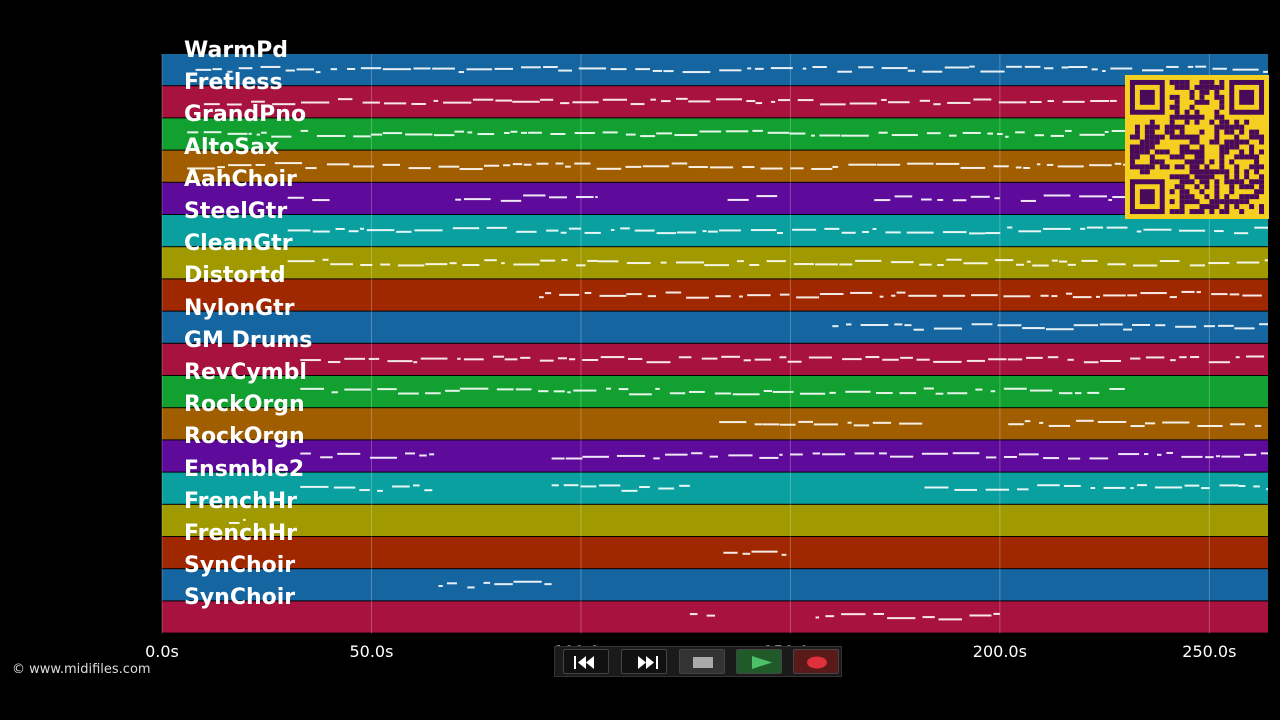 This screenshot has width=1280, height=720. Describe the element at coordinates (702, 661) in the screenshot. I see `stop-button` at that location.